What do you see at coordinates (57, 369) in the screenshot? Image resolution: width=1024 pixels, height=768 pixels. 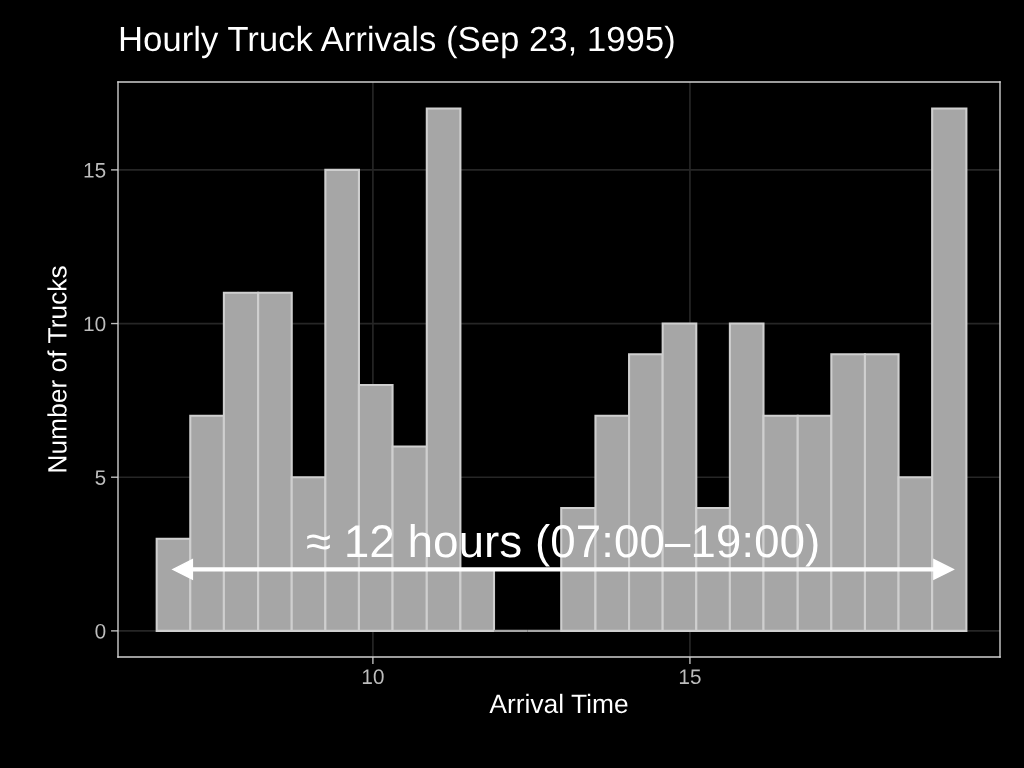 I see `y-axis-title: Number of Trucks` at bounding box center [57, 369].